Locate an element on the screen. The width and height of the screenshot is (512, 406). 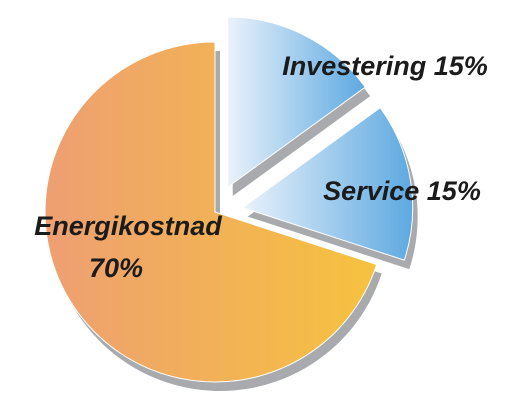
slice-label: Service 15% is located at coordinates (402, 191).